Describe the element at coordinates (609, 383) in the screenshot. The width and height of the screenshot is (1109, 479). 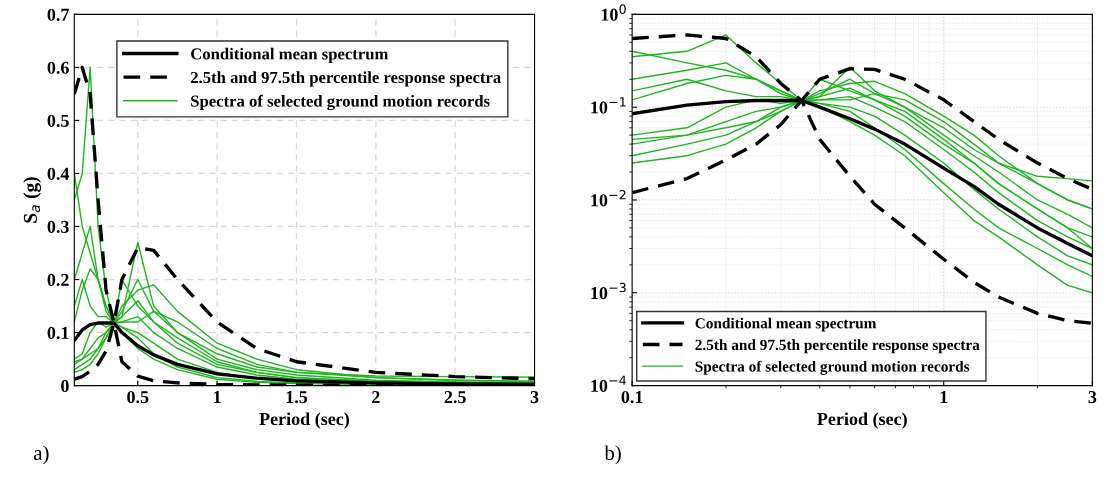
I see `y-tick-label: 10$^{−4}$` at that location.